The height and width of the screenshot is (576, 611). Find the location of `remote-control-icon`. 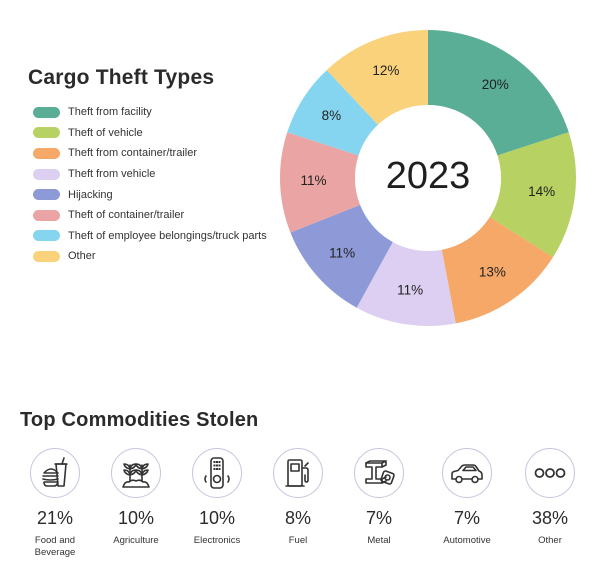

remote-control-icon is located at coordinates (217, 473).